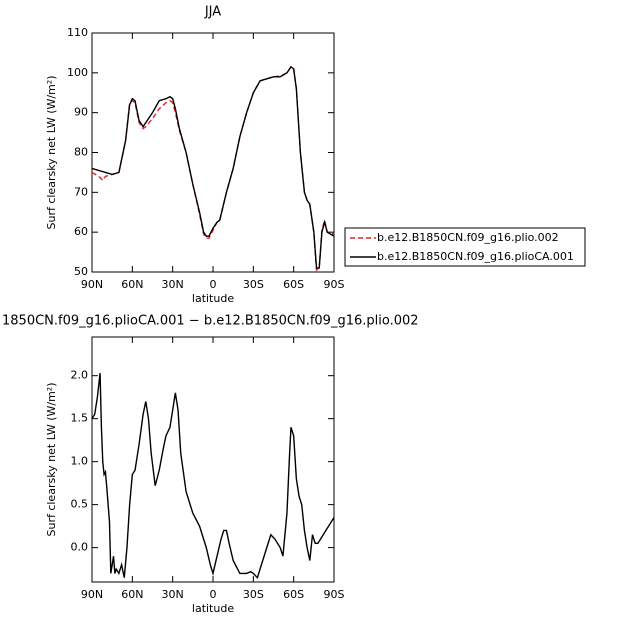 The width and height of the screenshot is (628, 628). Describe the element at coordinates (80, 504) in the screenshot. I see `y-tick-label: 0.5` at that location.